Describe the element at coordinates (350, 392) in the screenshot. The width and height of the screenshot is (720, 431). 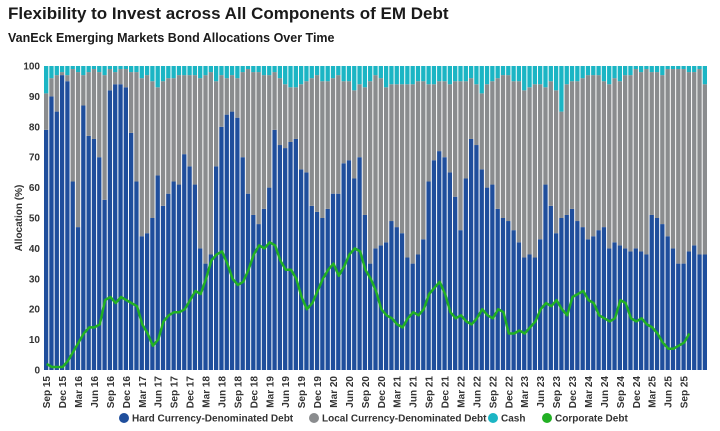
I see `x-tick-label: Jun 20` at that location.